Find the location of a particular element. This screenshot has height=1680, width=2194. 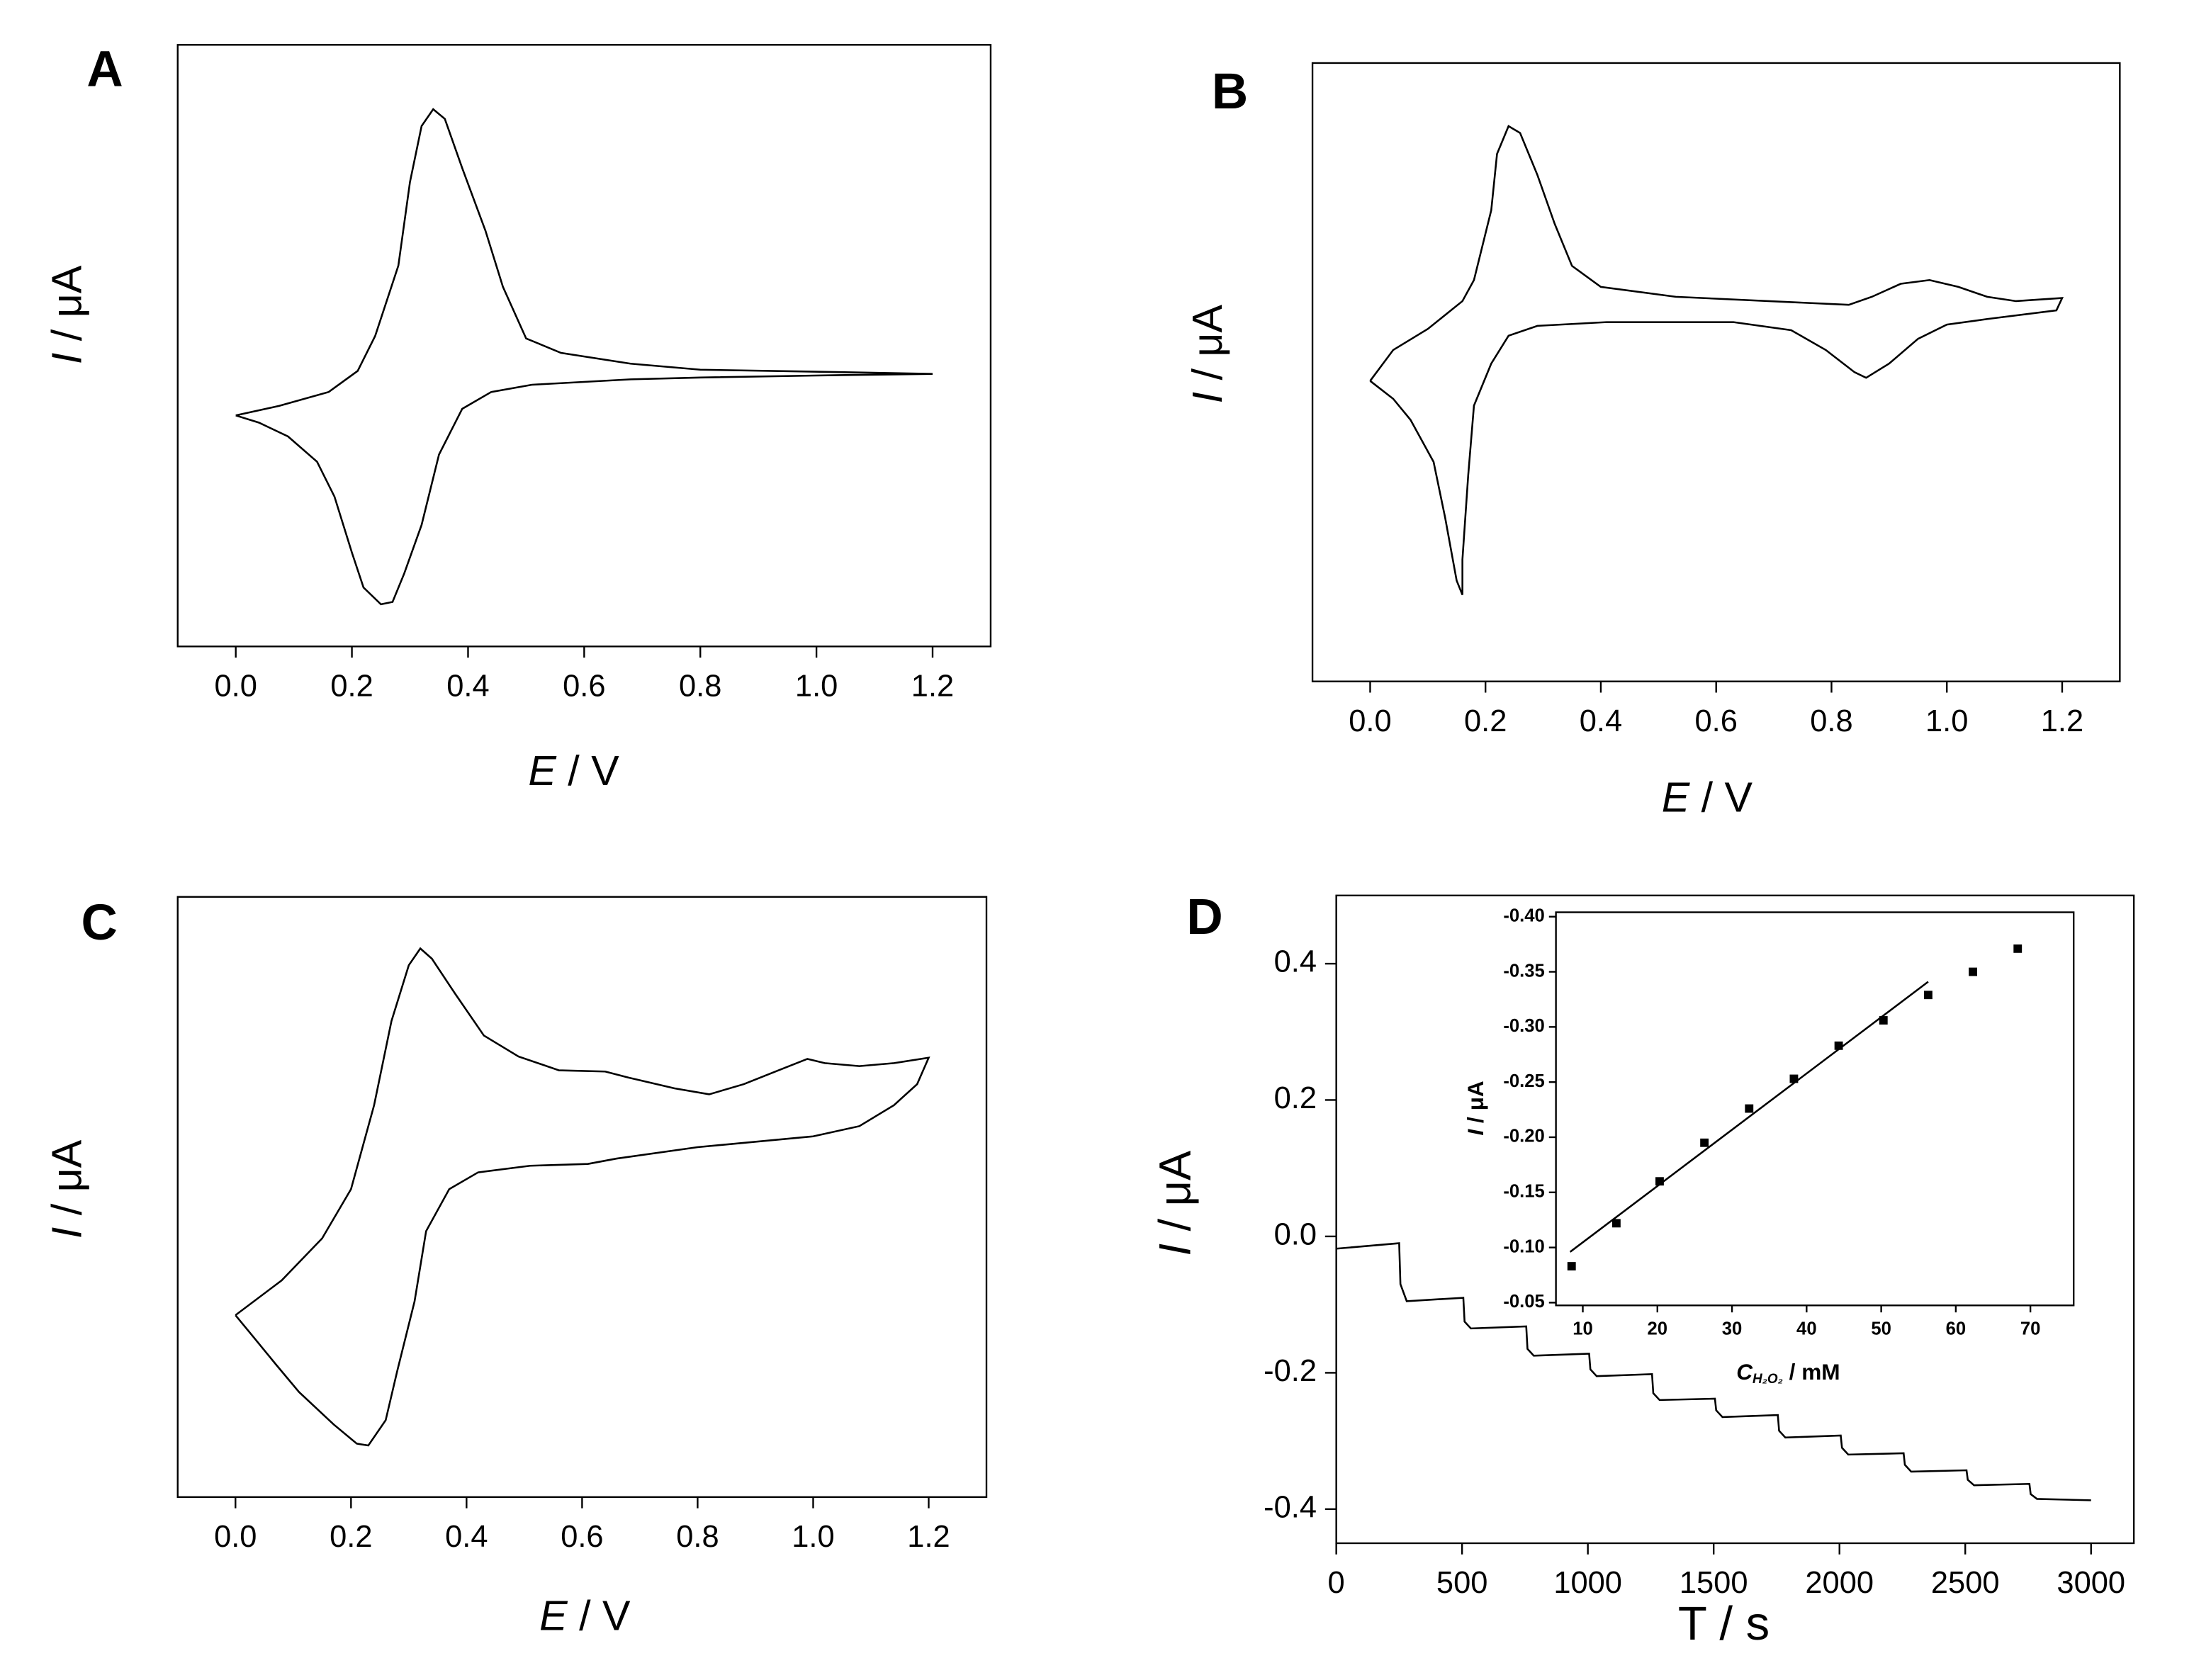

x-tick-label: 50 is located at coordinates (1881, 1329).